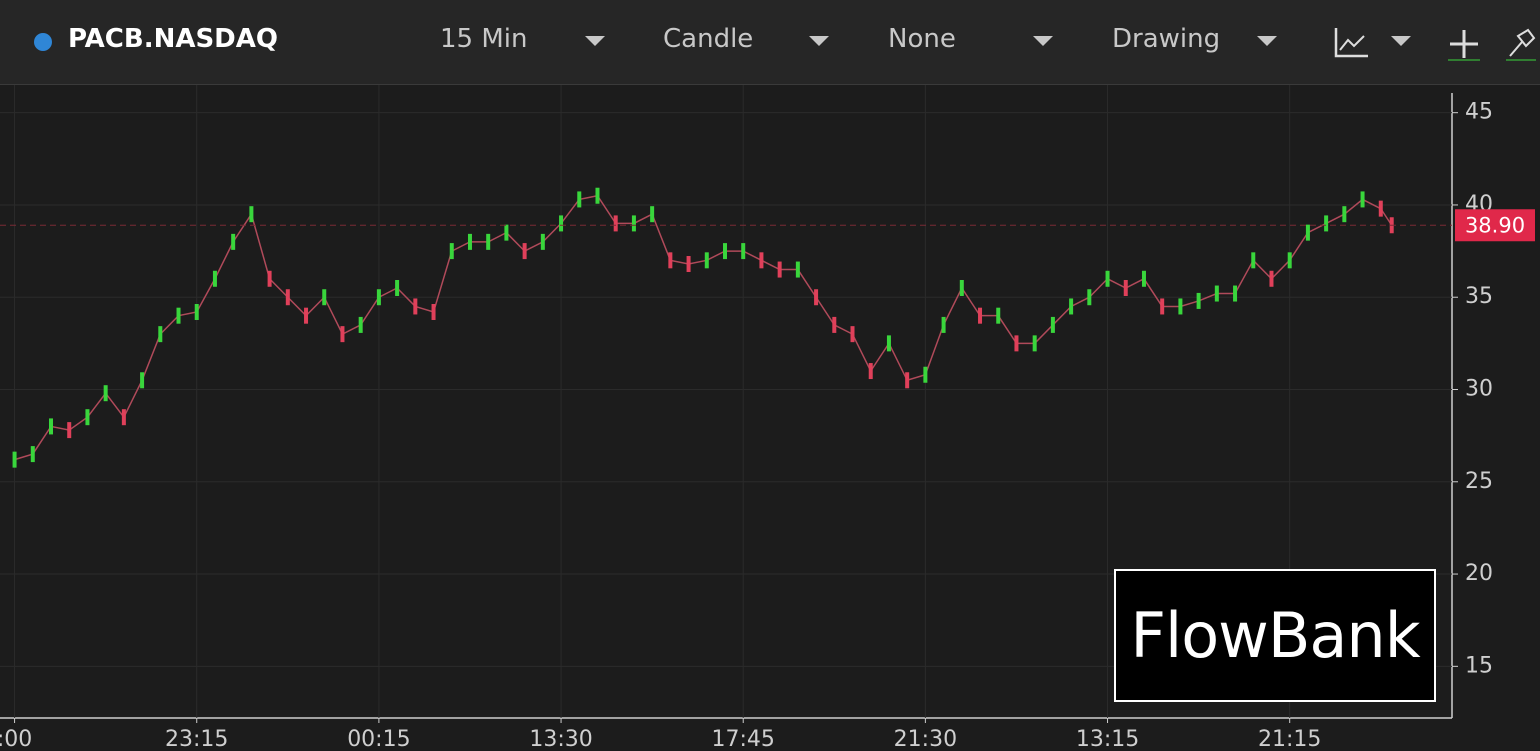  I want to click on drawing-select: Drawing, so click(1166, 39).